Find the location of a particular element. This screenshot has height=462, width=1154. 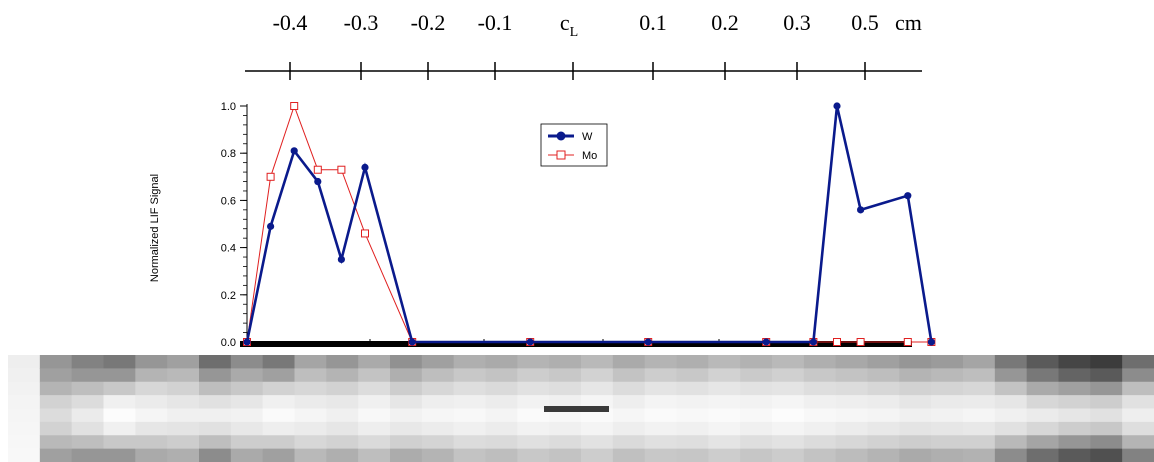

legend-mo-label: Mo is located at coordinates (589, 156).